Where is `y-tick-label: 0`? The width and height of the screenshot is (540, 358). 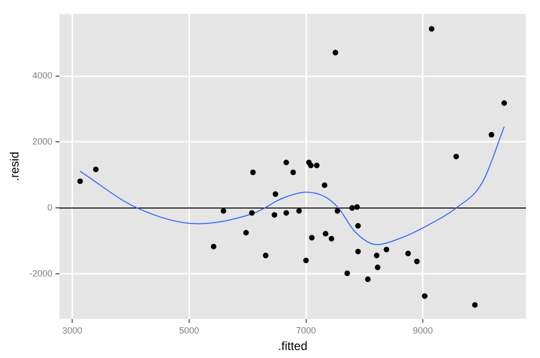 y-tick-label: 0 is located at coordinates (49, 207).